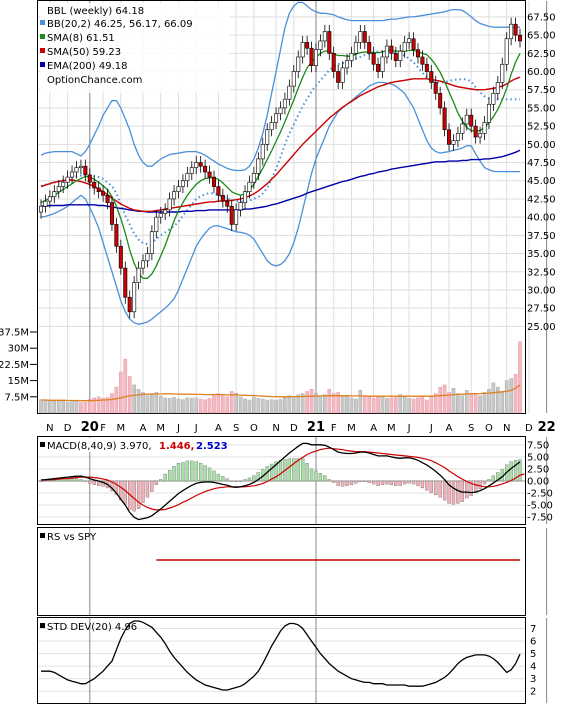  Describe the element at coordinates (42, 22) in the screenshot. I see `legend-swatch-bb` at that location.